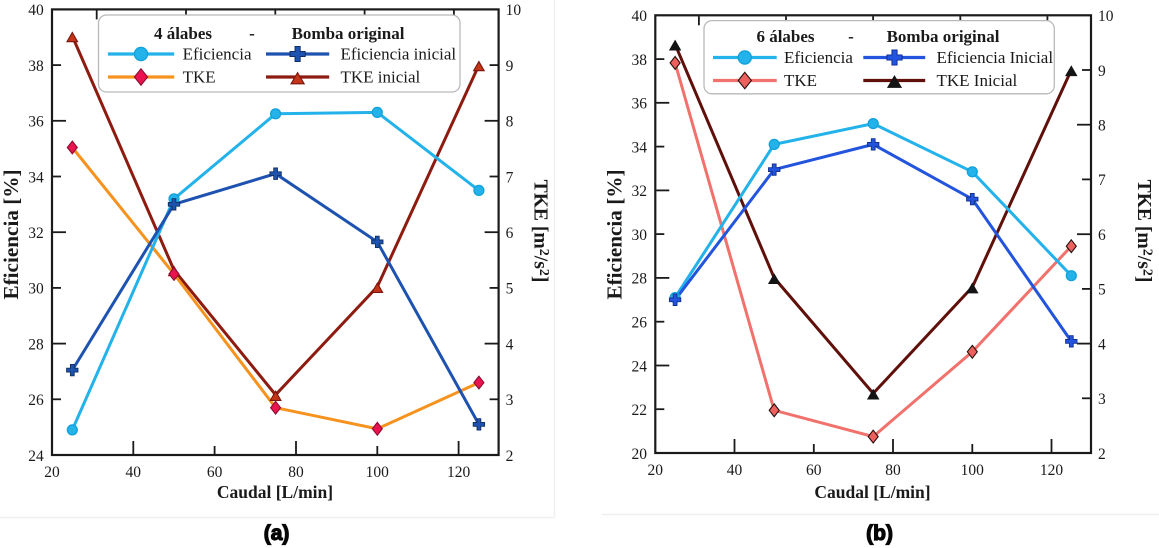 This screenshot has height=548, width=1159. What do you see at coordinates (277, 533) in the screenshot?
I see `svg-text: (a)` at bounding box center [277, 533].